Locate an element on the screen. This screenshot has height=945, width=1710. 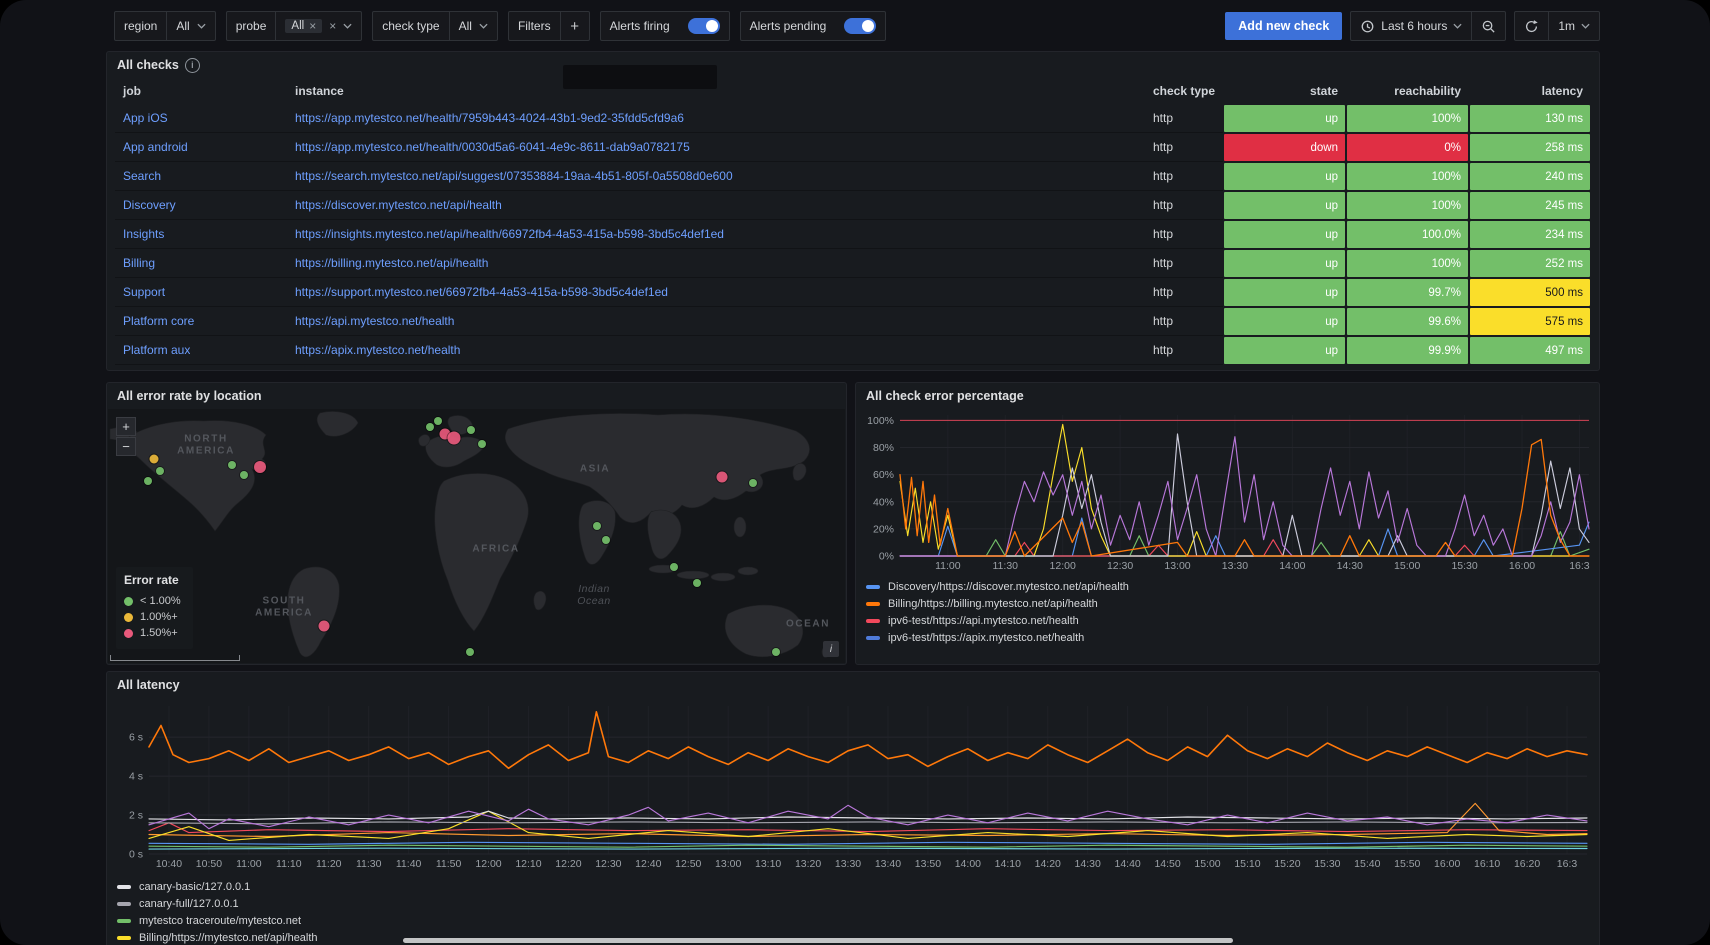
job-link: Platform aux is located at coordinates (157, 350).